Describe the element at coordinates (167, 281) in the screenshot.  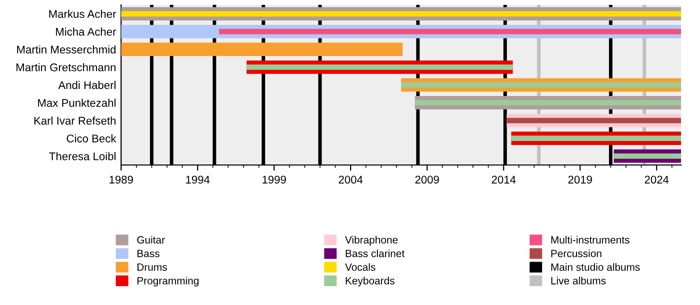
I see `legend-label: Programming` at that location.